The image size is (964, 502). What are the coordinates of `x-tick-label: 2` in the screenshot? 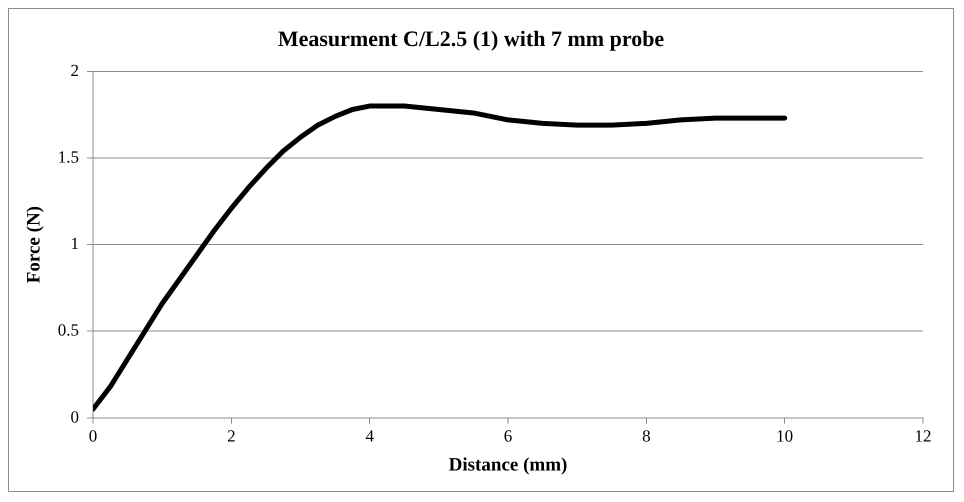 It's located at (231, 436).